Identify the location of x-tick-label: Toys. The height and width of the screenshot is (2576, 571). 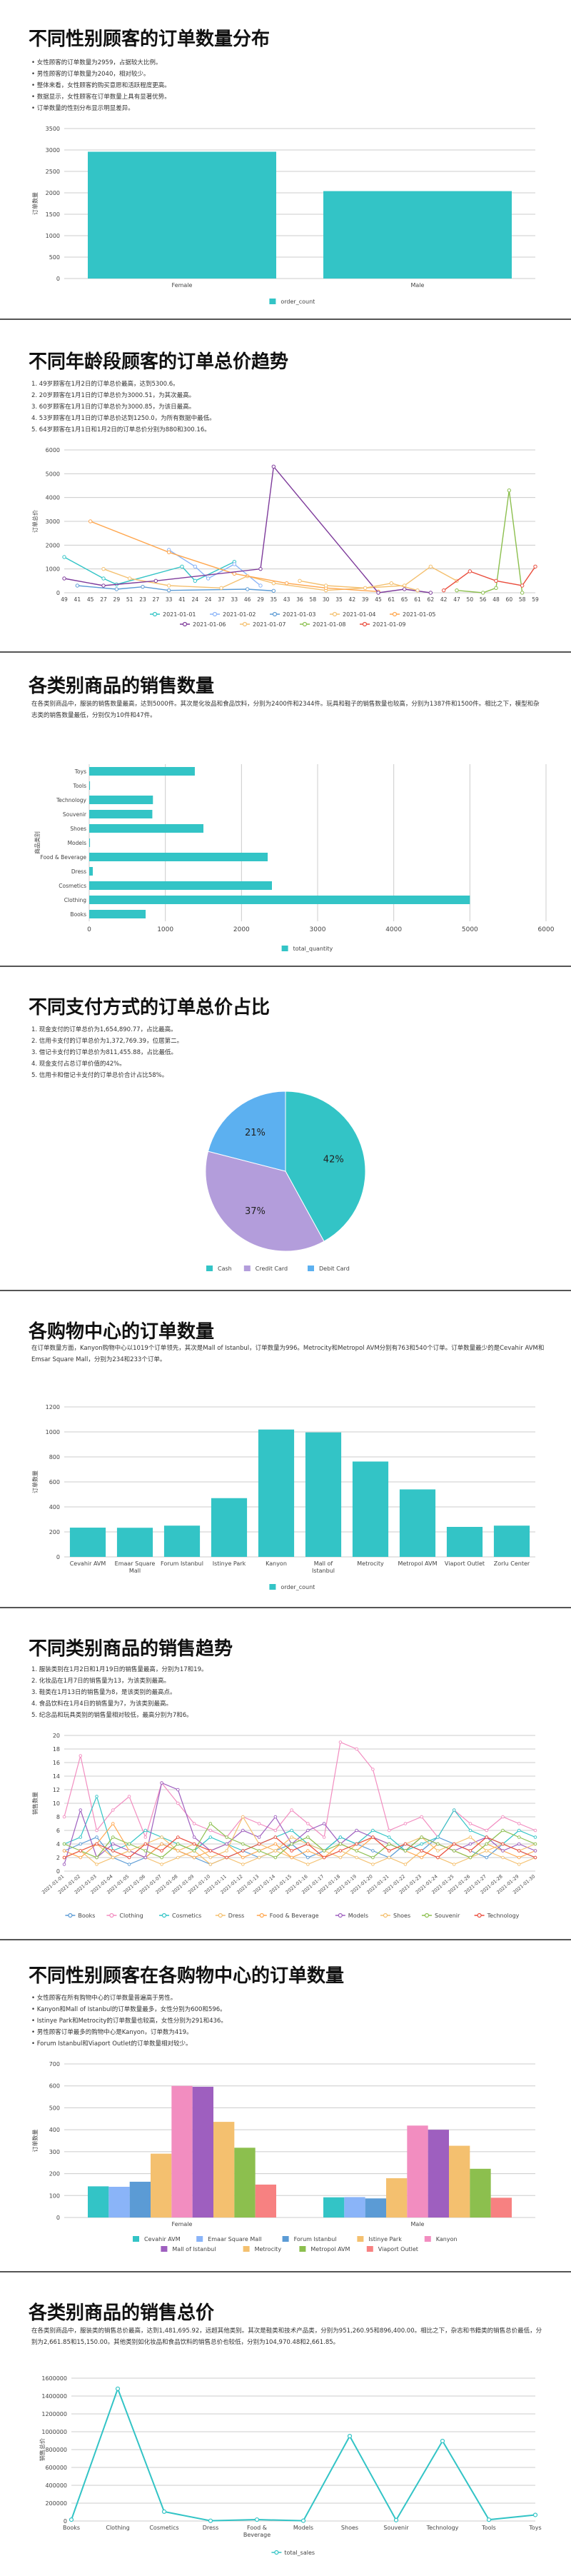
(534, 2528).